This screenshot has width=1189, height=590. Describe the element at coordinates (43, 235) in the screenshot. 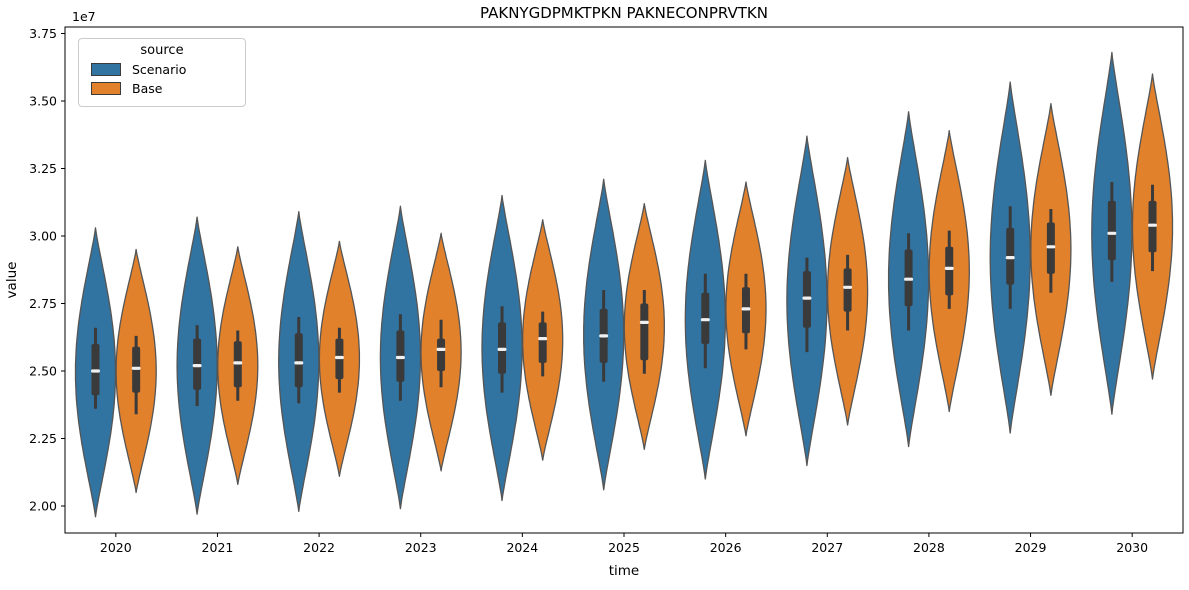

I see `y-tick-label: 3.00` at that location.